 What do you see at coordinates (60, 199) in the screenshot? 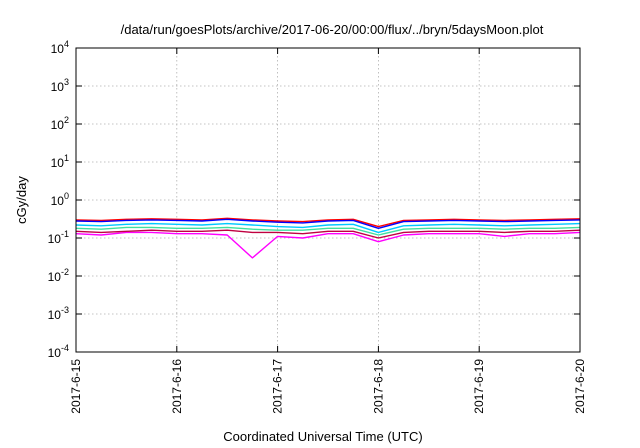
I see `y-tick-label: 10⁰` at bounding box center [60, 199].